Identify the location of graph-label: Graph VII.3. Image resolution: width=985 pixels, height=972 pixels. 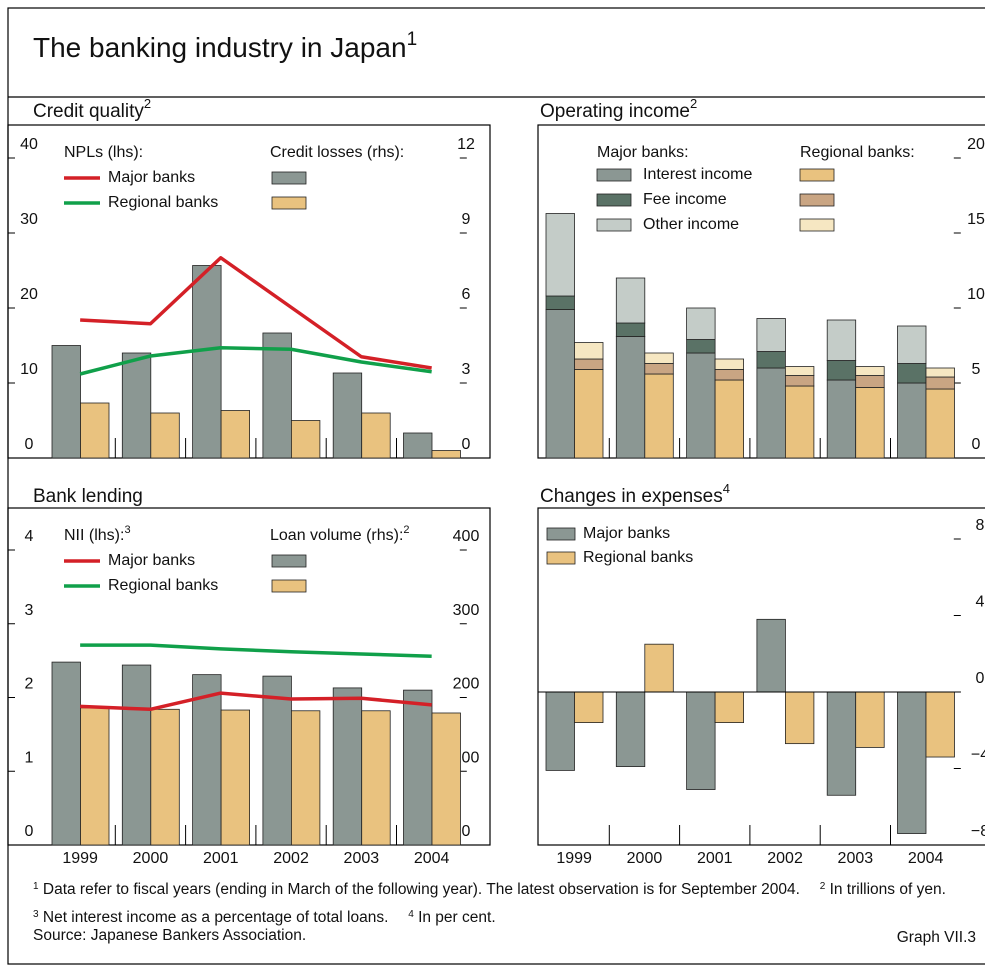
(936, 937).